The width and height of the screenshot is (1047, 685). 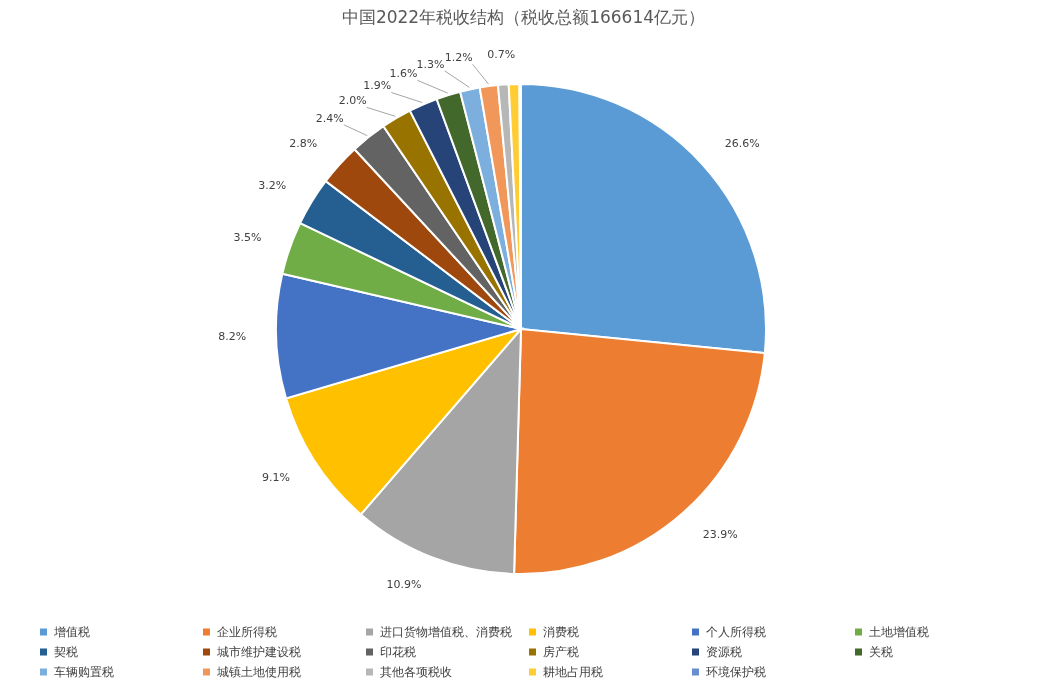 What do you see at coordinates (458, 58) in the screenshot?
I see `data-label: 1.2%` at bounding box center [458, 58].